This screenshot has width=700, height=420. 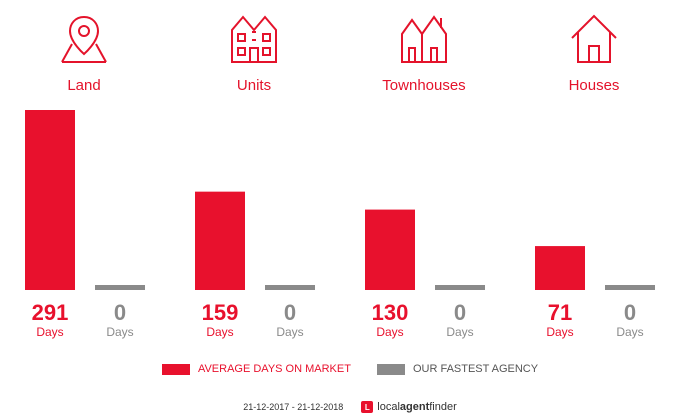 I want to click on brand-text-agent: agent, so click(x=414, y=407).